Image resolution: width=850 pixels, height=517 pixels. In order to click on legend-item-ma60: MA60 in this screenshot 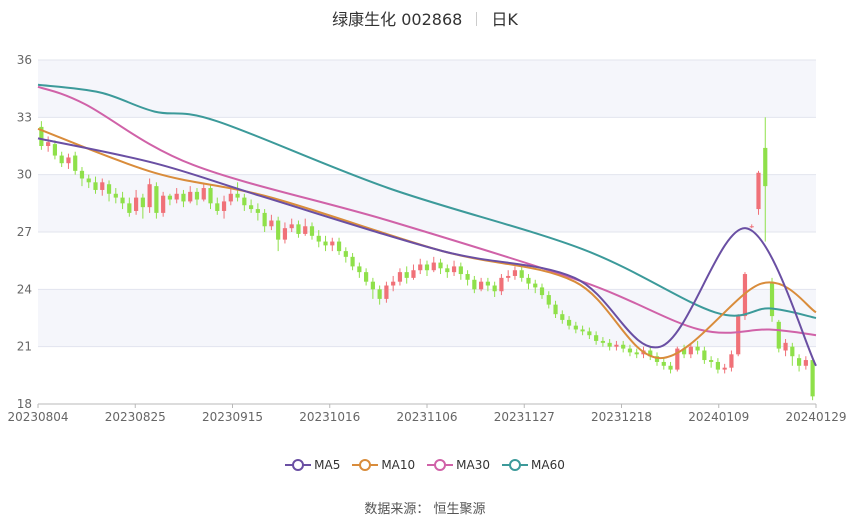, I will do `click(533, 465)`.